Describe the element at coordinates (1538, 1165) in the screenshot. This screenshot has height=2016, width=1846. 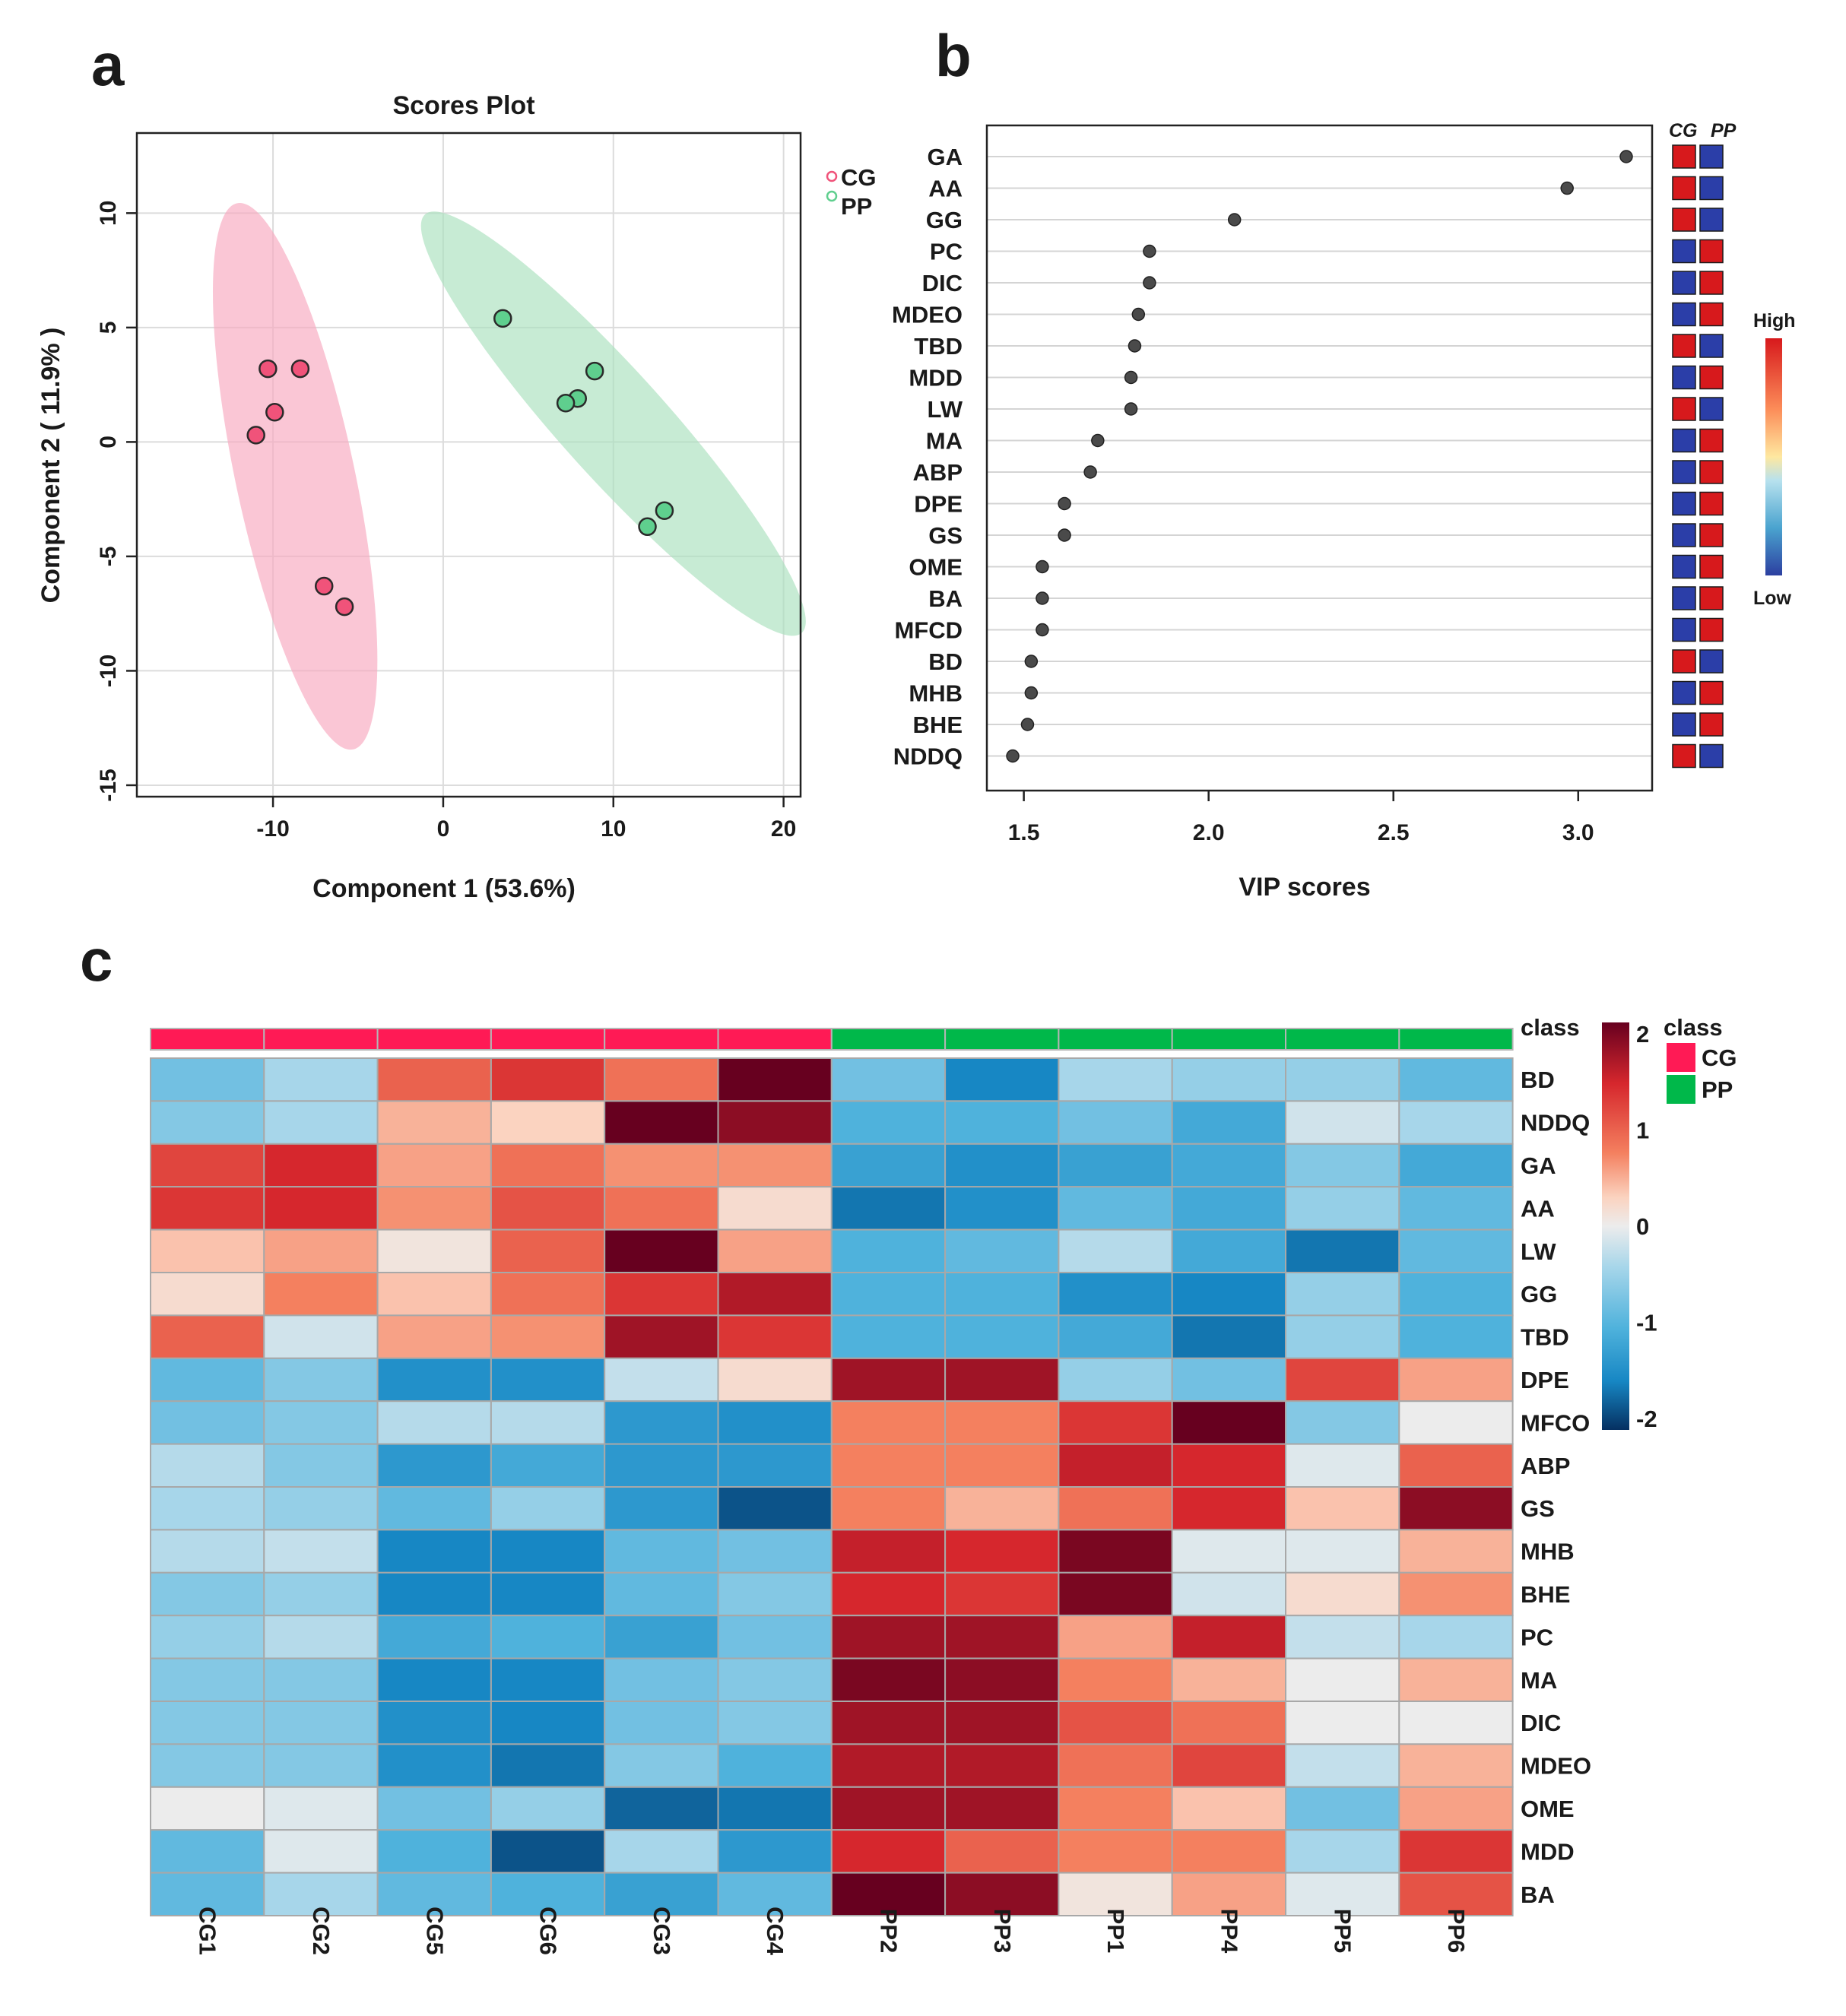
I see `heatmap-row-label: GA` at that location.